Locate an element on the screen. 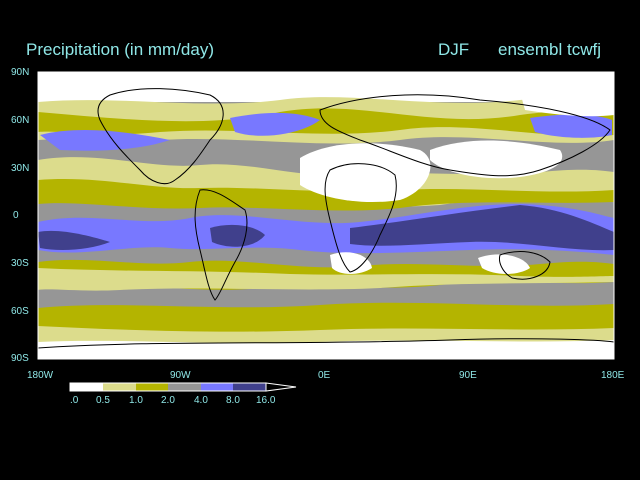 This screenshot has width=640, height=480. season-label: DJF is located at coordinates (454, 49).